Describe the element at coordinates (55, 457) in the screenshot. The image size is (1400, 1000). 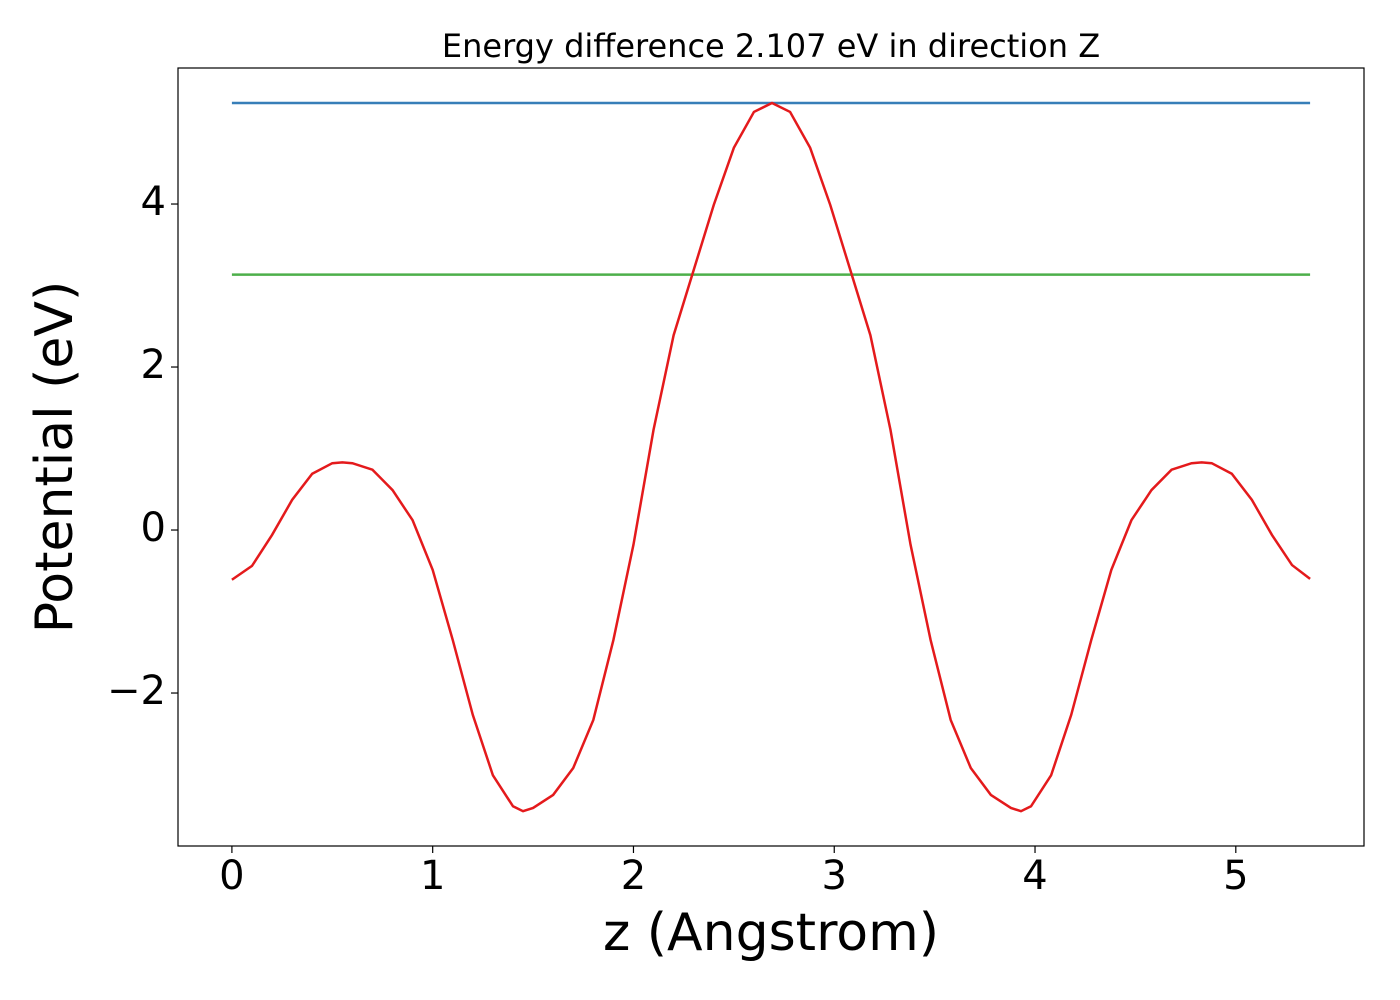
I see `y-axis-label: Potential (eV)` at that location.